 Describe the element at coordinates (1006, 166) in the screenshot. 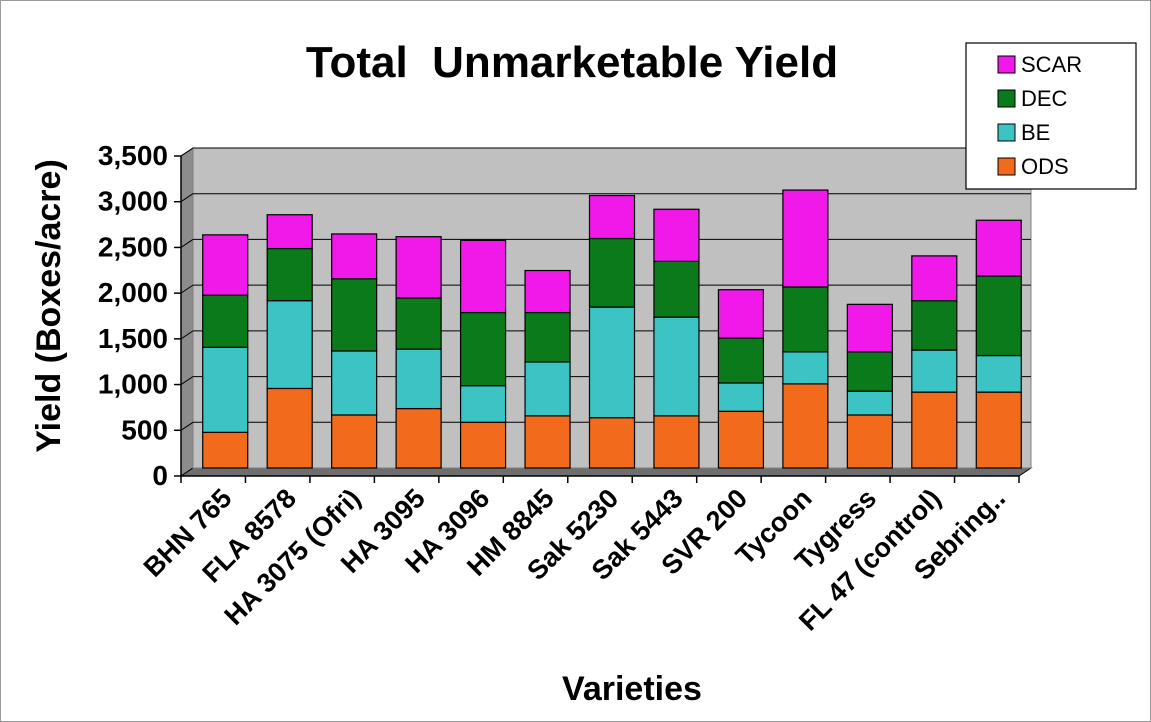

I see `legend-swatch-ods` at that location.